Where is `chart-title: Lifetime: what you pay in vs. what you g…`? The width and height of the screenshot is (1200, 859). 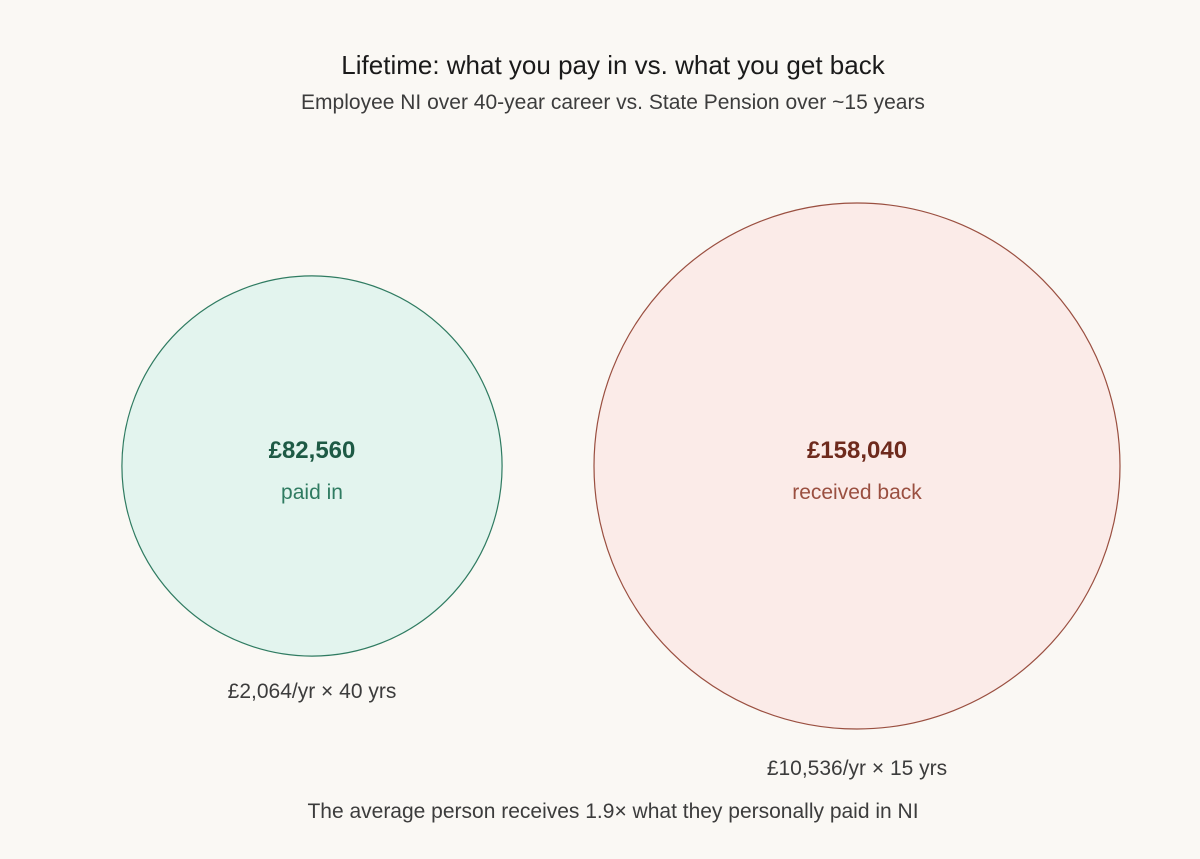
chart-title: Lifetime: what you pay in vs. what you g… is located at coordinates (613, 65).